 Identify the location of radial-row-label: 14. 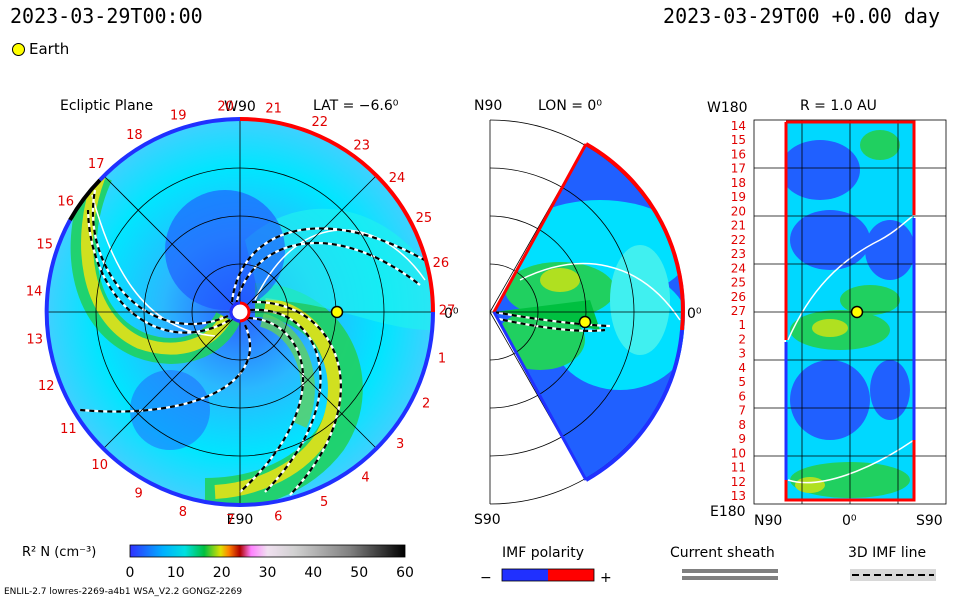
(738, 126).